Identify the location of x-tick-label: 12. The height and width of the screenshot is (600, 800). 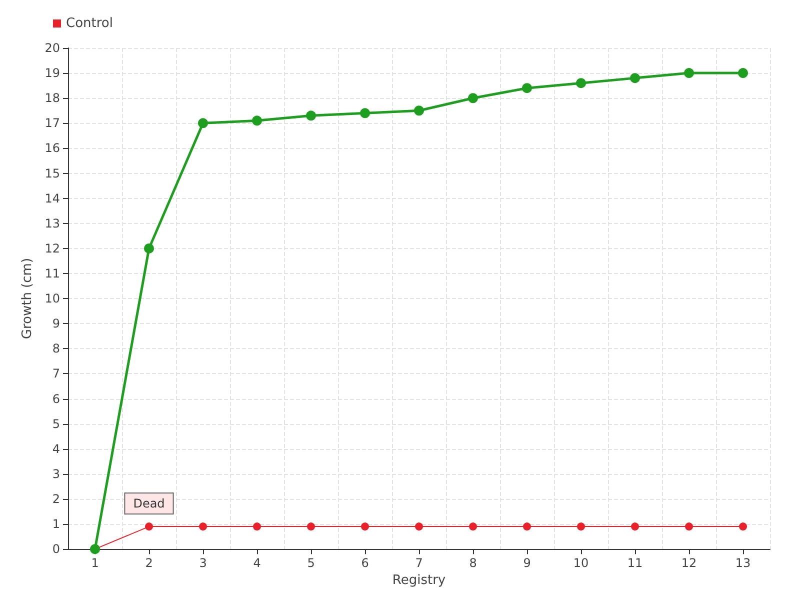
(689, 563).